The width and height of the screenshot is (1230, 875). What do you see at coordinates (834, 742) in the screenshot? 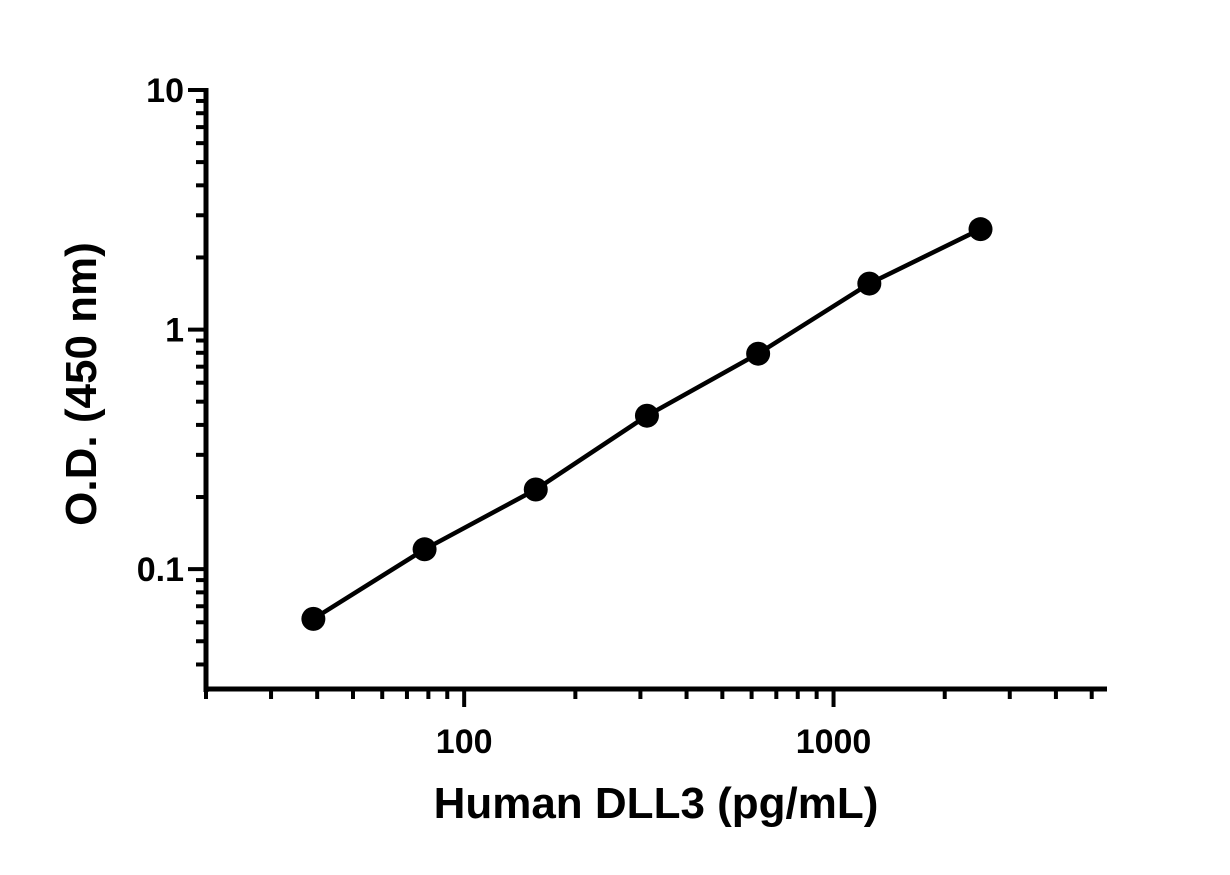
I see `x-tick-label: 1000` at bounding box center [834, 742].